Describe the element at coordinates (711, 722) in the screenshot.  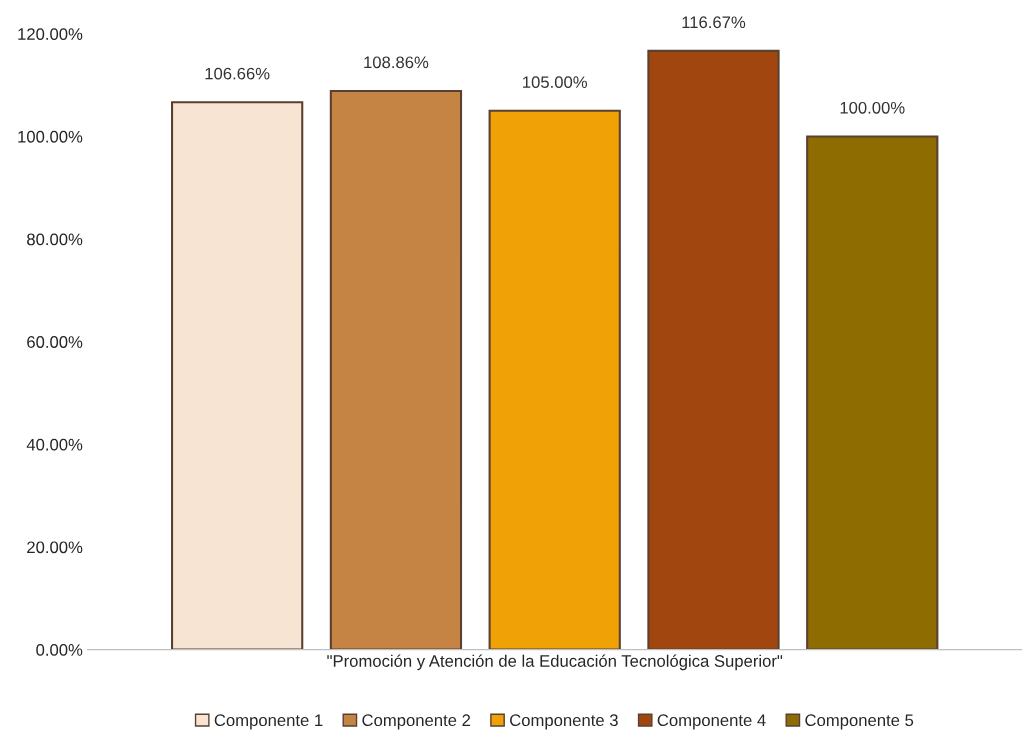
I see `legend-label: Componente 4` at that location.